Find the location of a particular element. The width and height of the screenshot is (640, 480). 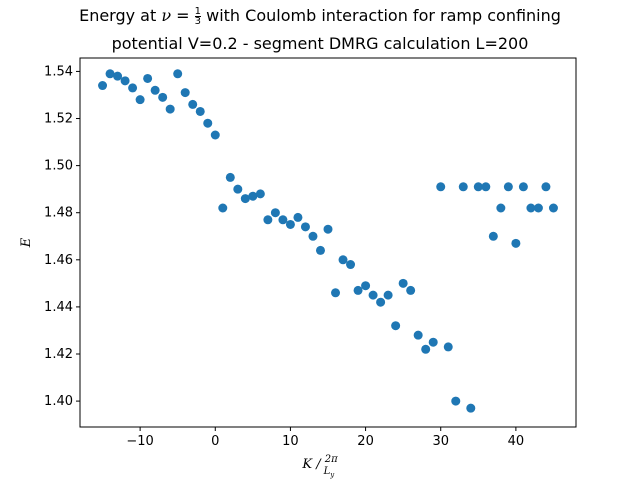

y-tick-label: 1.50 is located at coordinates (58, 166).